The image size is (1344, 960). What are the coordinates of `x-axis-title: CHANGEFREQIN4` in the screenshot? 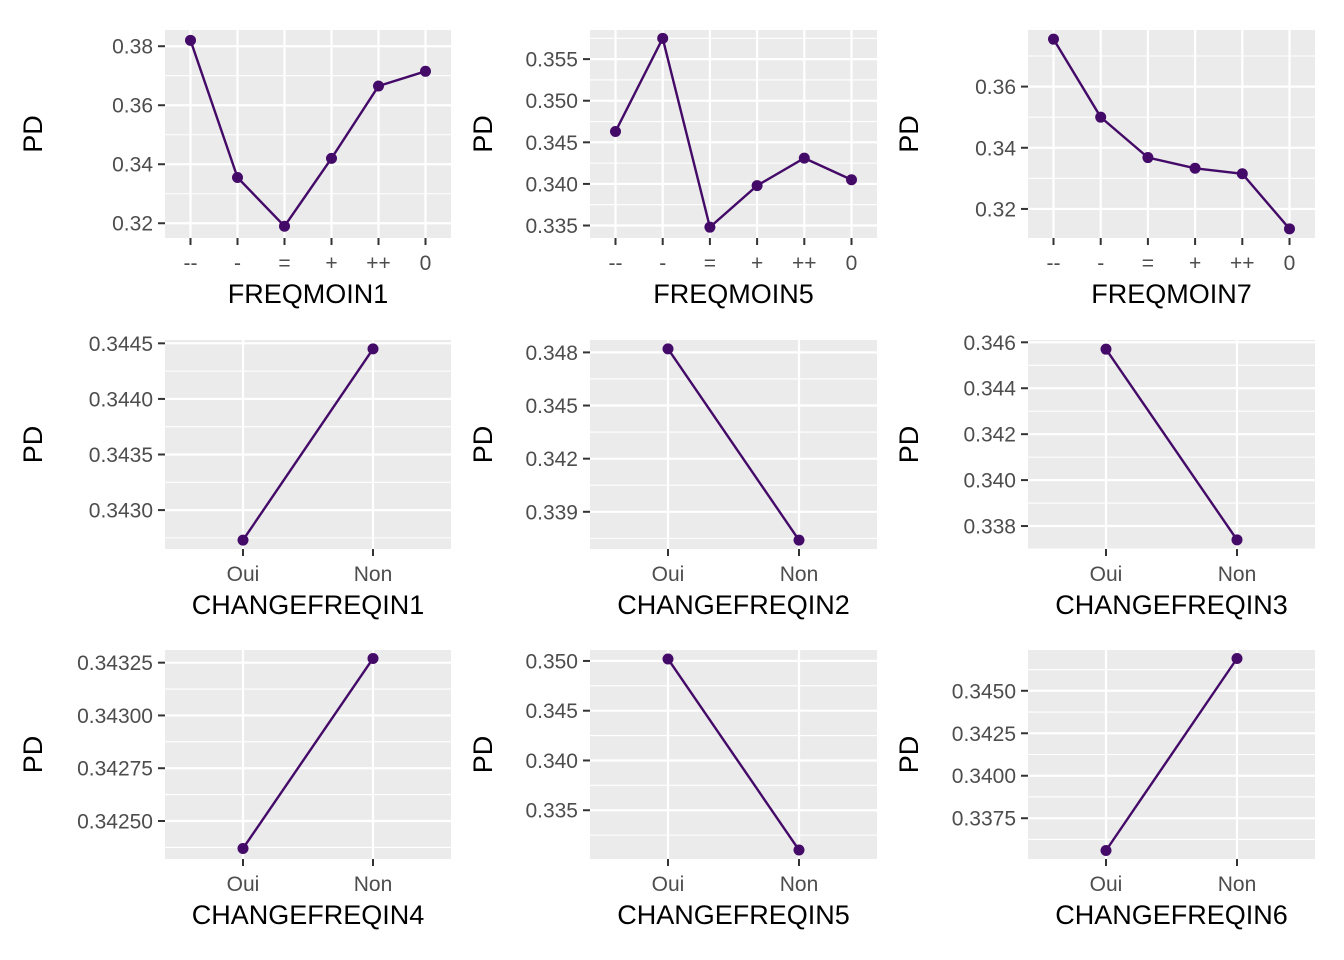 It's located at (308, 915).